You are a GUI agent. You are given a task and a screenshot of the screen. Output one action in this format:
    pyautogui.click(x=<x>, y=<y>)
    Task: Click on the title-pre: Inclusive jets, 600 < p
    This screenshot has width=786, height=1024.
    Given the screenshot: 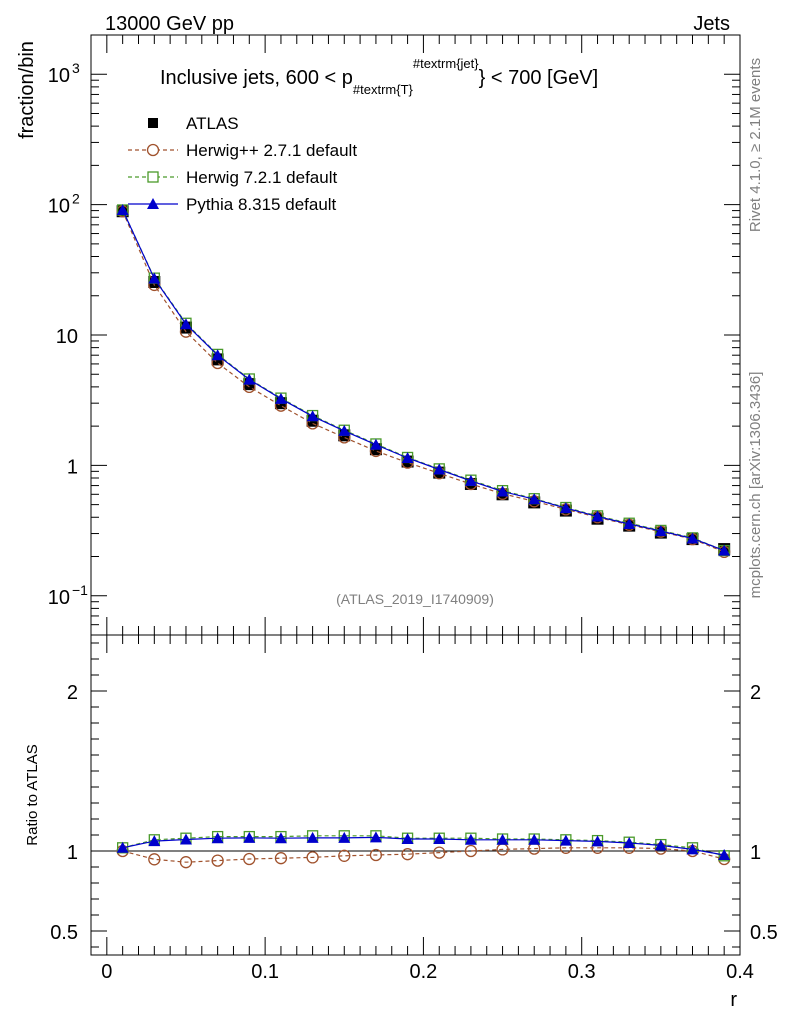 What is the action you would take?
    pyautogui.click(x=256, y=78)
    